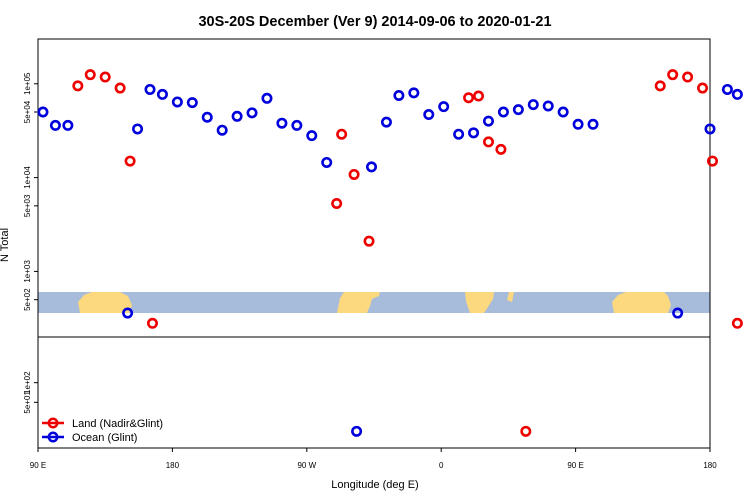 This screenshot has height=500, width=750. Describe the element at coordinates (5, 245) in the screenshot. I see `y-axis-label: N Total` at that location.